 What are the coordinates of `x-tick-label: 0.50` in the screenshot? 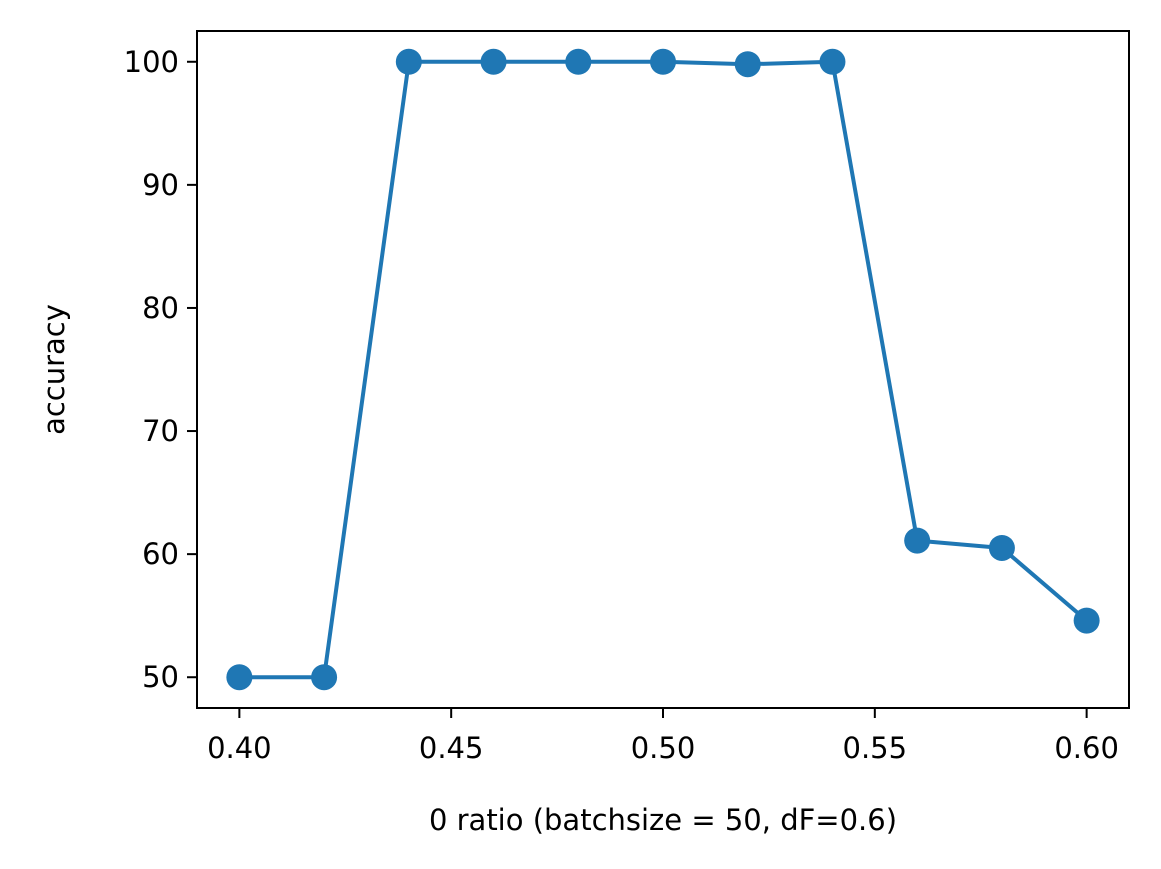 It's located at (663, 748).